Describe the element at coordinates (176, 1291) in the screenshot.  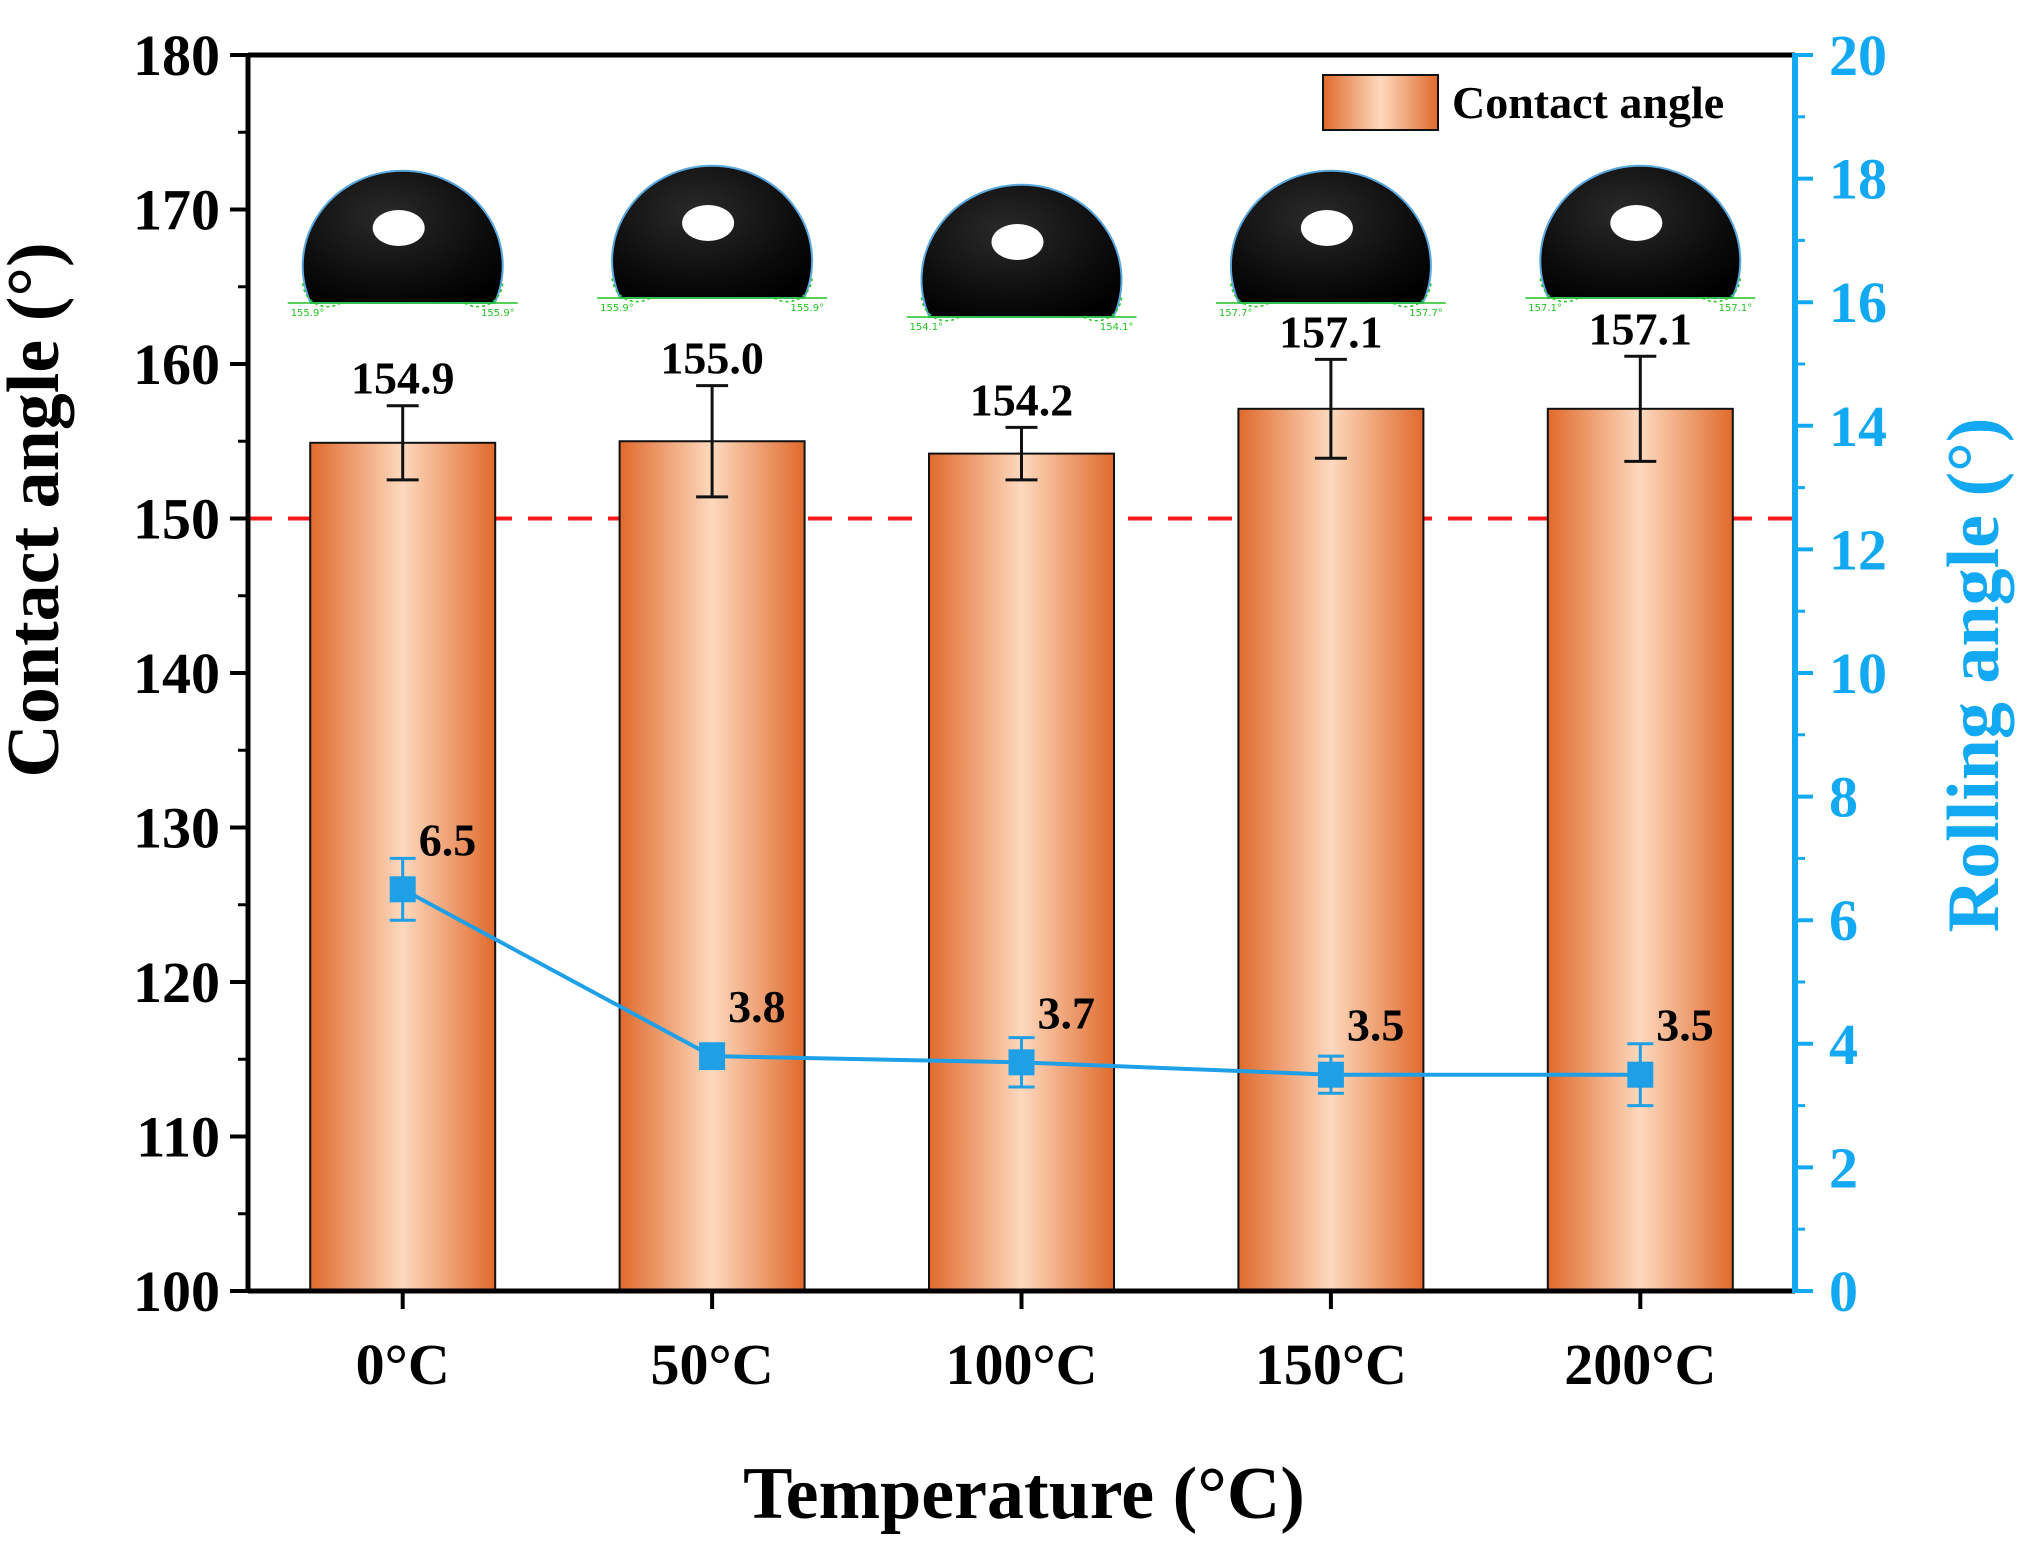
I see `y-tick-label: 100` at that location.